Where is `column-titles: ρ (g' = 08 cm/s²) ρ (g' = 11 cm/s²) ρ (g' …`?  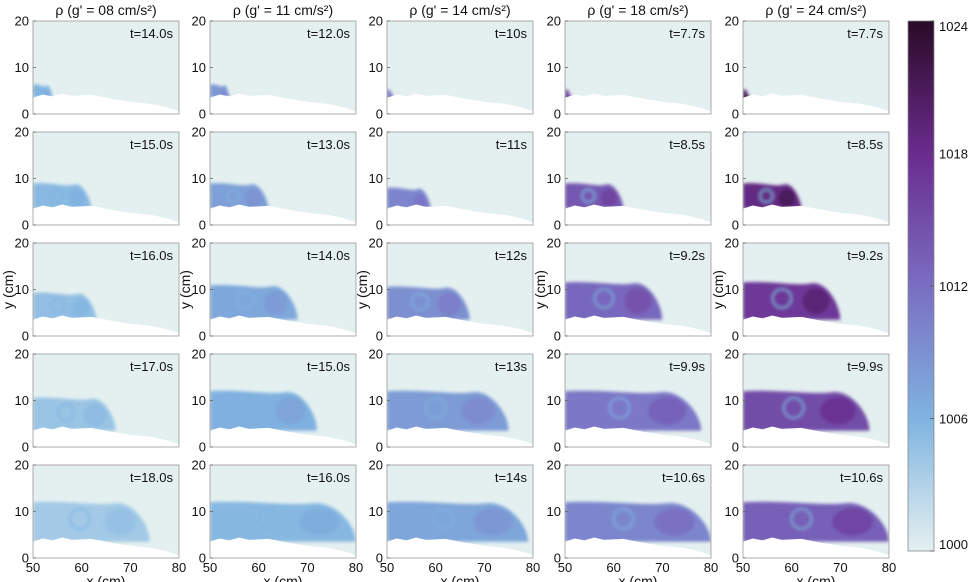
column-titles: ρ (g' = 08 cm/s²) ρ (g' = 11 cm/s²) ρ (g' … is located at coordinates (460, 10).